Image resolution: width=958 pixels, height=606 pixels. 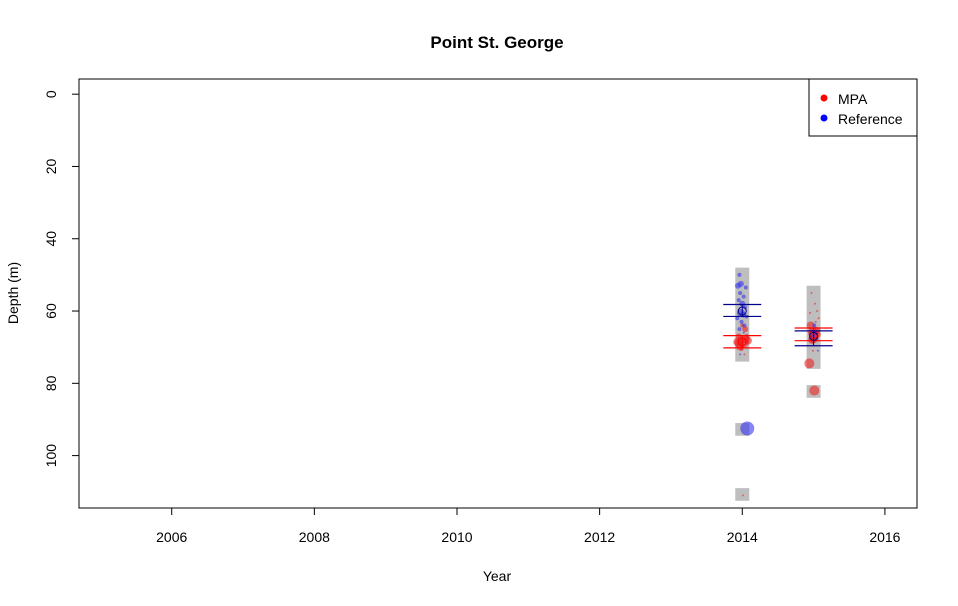 I want to click on plot-layer, so click(x=778, y=384).